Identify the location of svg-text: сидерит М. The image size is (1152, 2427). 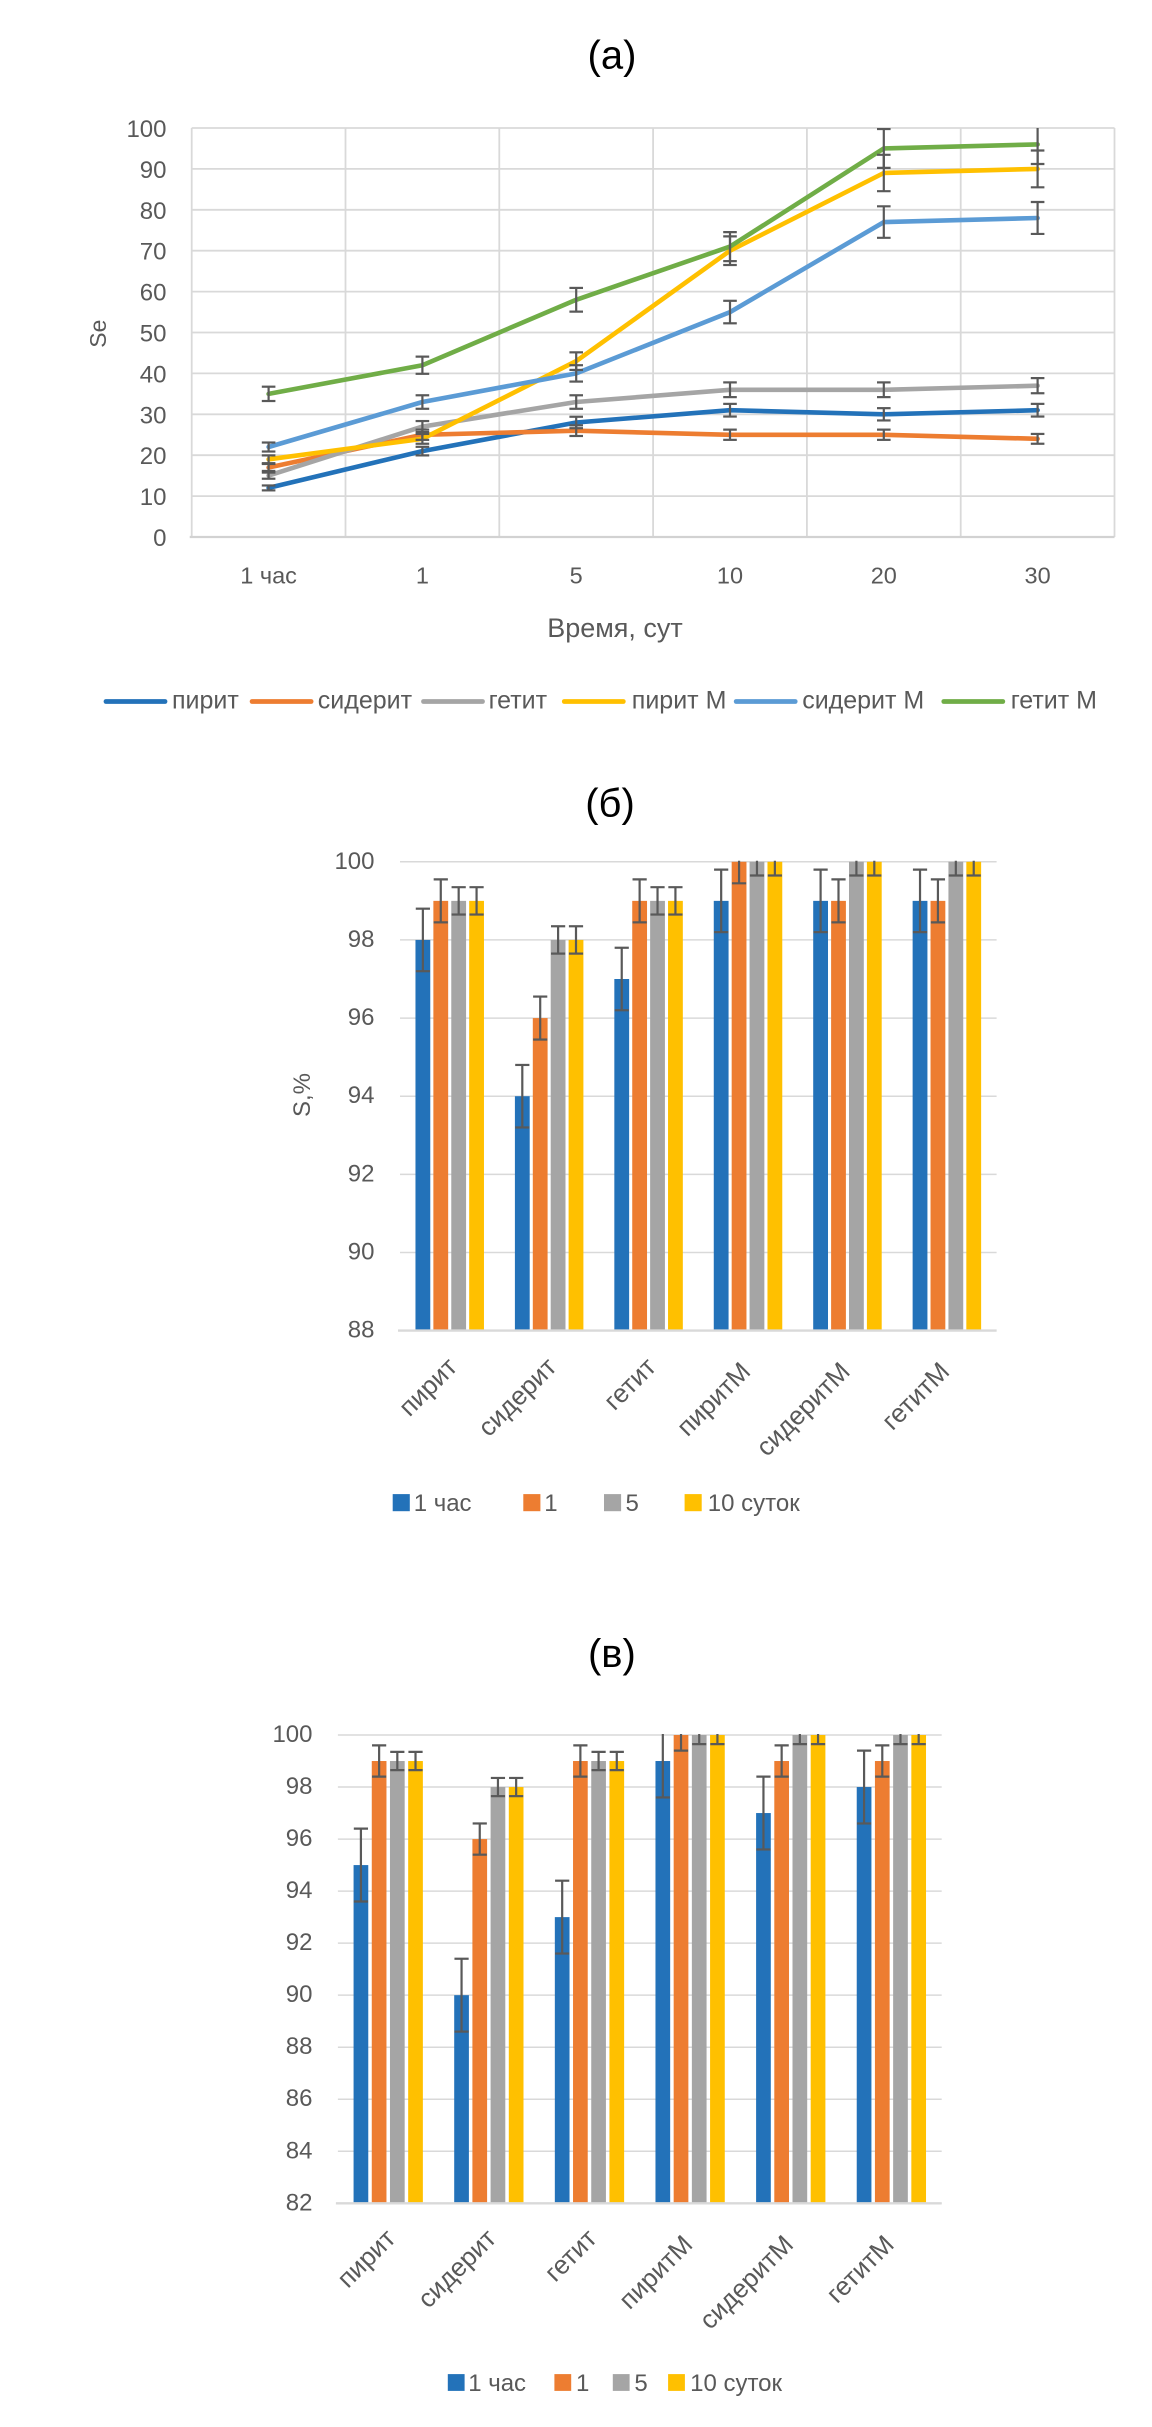
(863, 701).